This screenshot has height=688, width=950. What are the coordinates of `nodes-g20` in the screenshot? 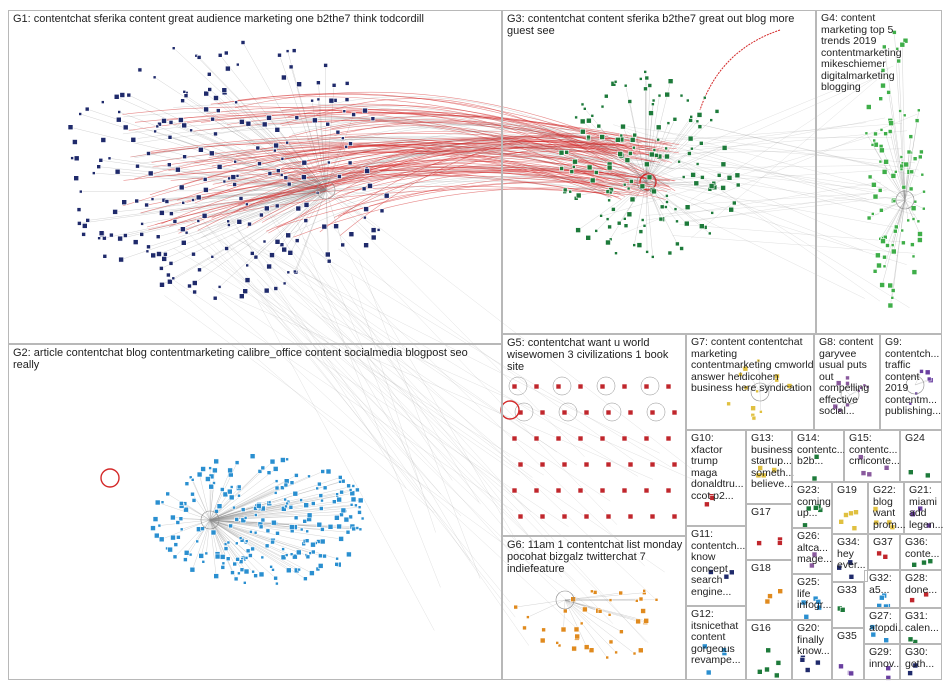 It's located at (810, 663).